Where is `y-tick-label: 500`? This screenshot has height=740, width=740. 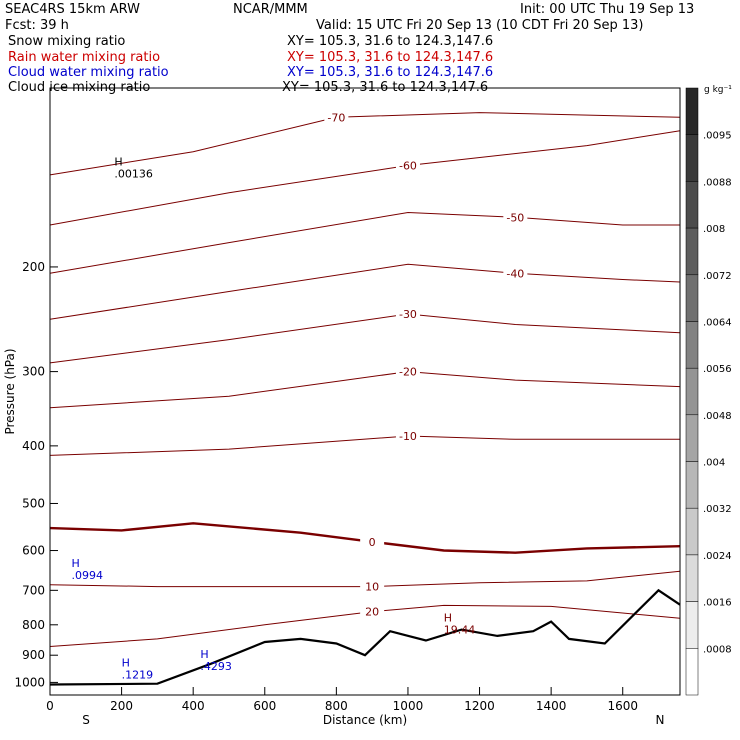 y-tick-label: 500 is located at coordinates (33, 503).